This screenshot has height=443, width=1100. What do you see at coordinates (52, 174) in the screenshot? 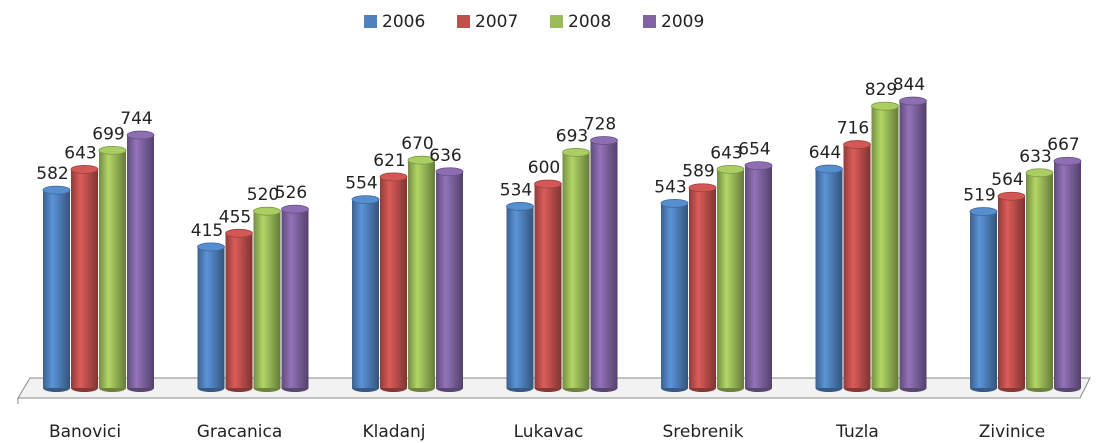
I see `data-label: 582` at bounding box center [52, 174].